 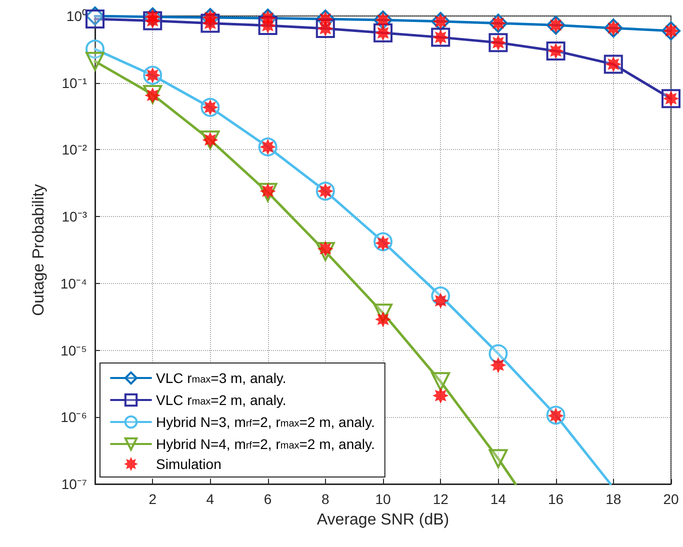 I want to click on x-tick-label: 18, so click(x=614, y=499).